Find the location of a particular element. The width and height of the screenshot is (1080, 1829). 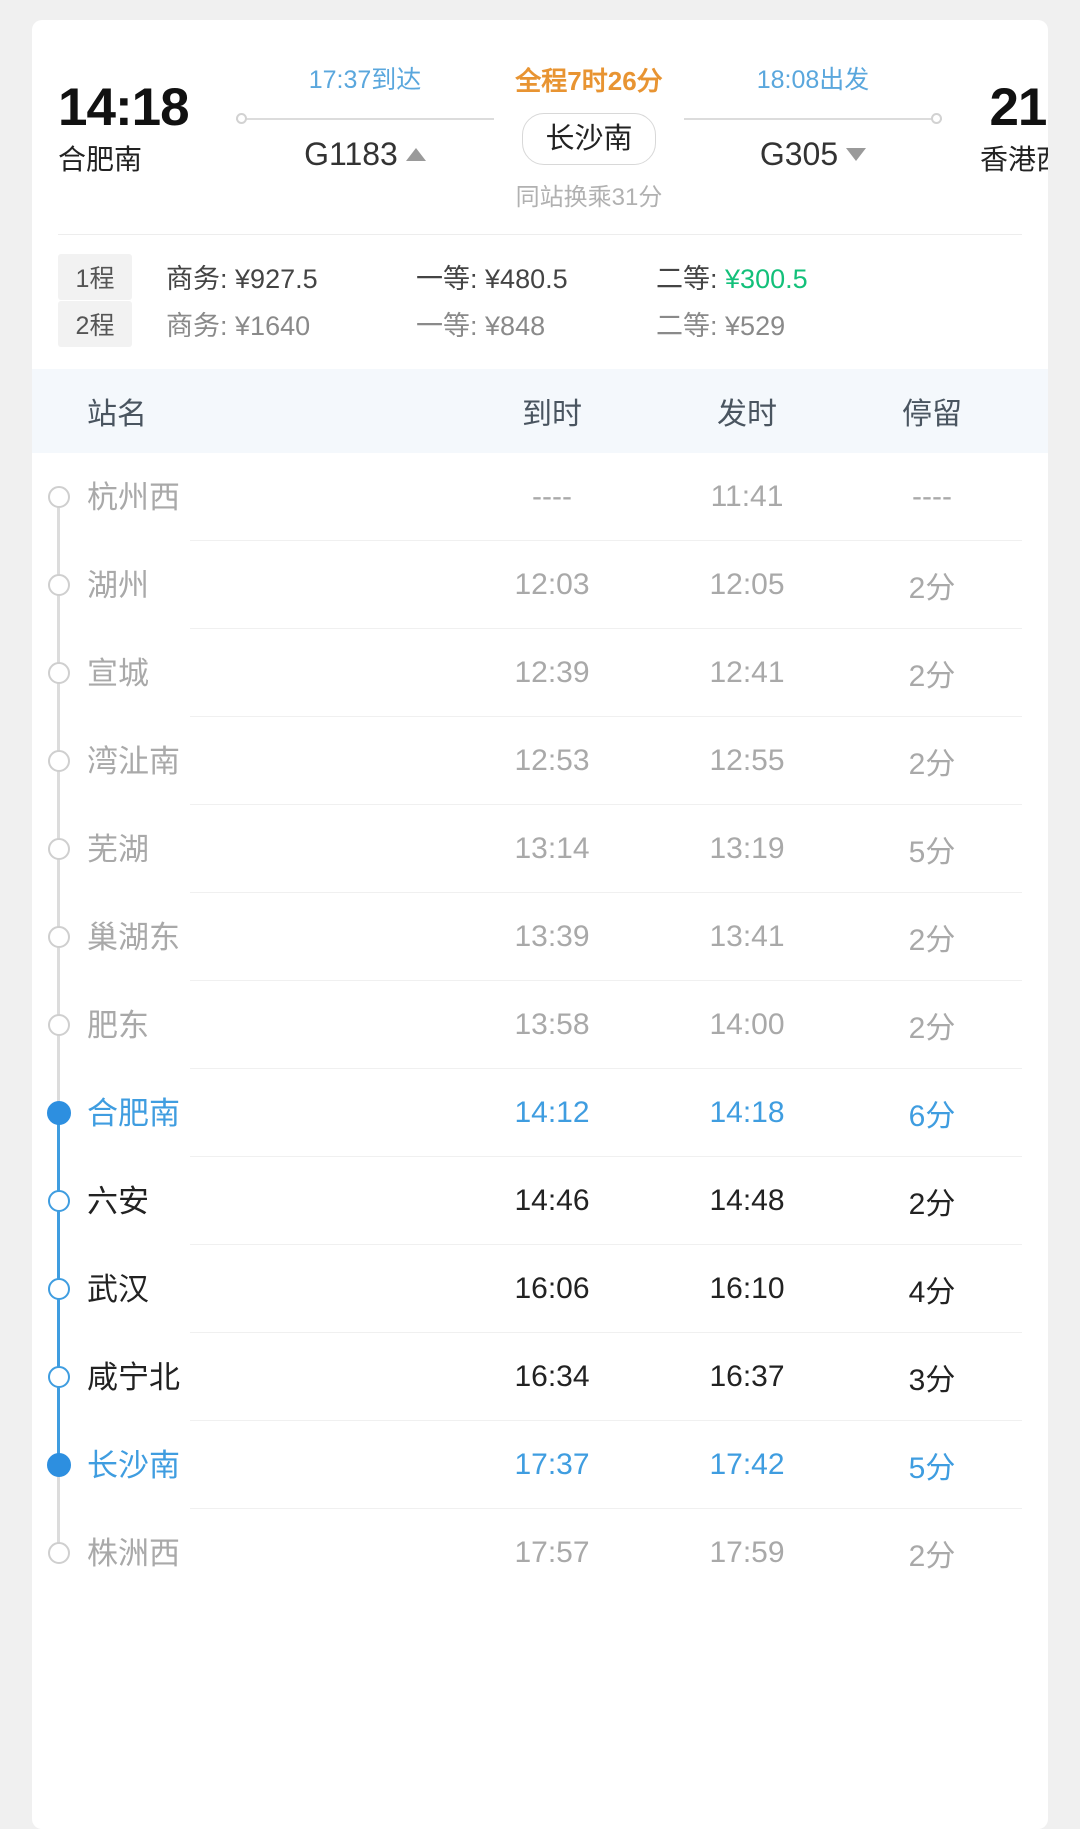

price-first-label-2: 一等: is located at coordinates (447, 326).